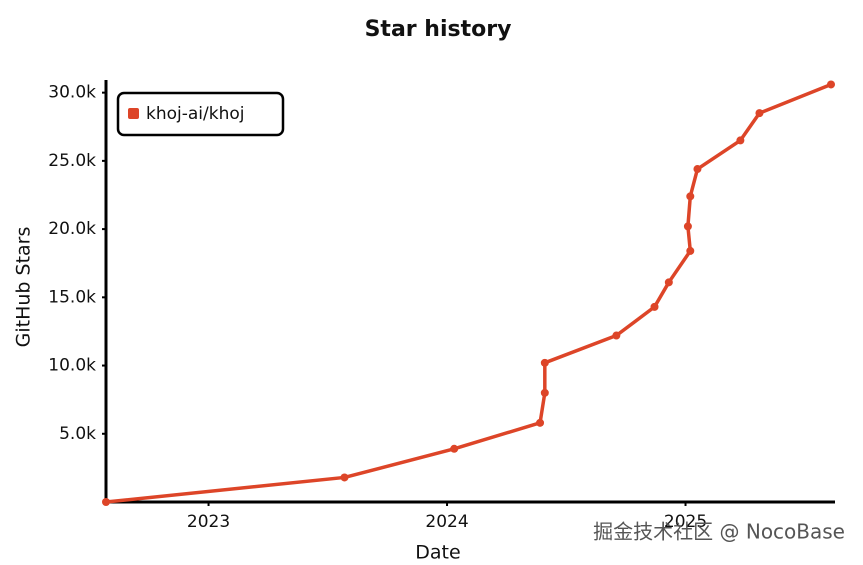 The width and height of the screenshot is (863, 565). Describe the element at coordinates (685, 522) in the screenshot. I see `x-tick-label: 2025` at that location.